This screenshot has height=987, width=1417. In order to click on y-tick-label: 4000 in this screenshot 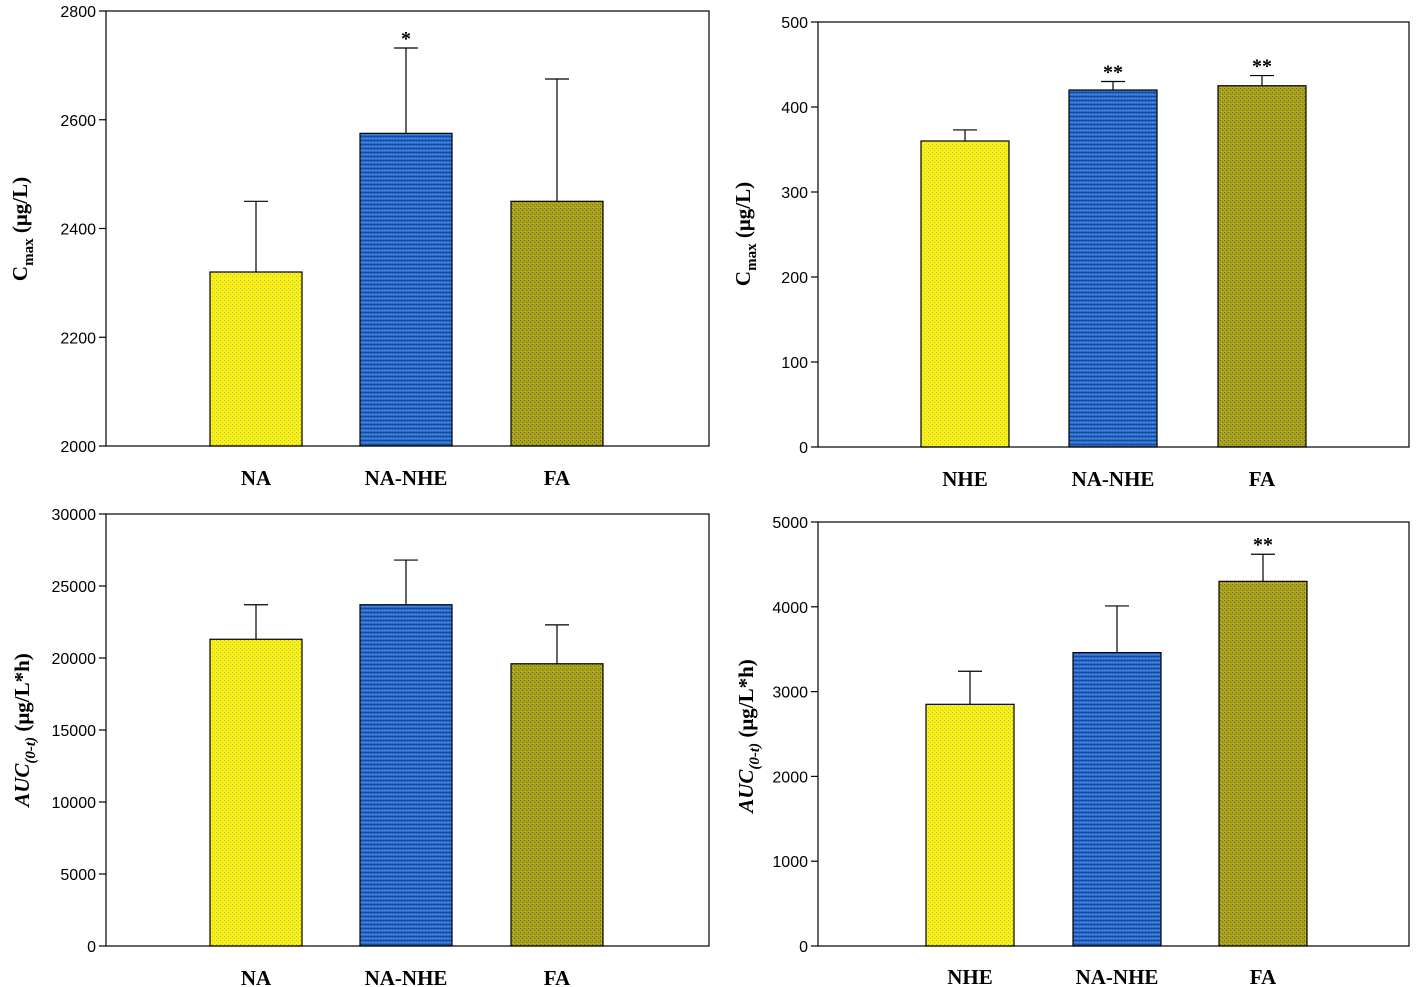, I will do `click(790, 608)`.